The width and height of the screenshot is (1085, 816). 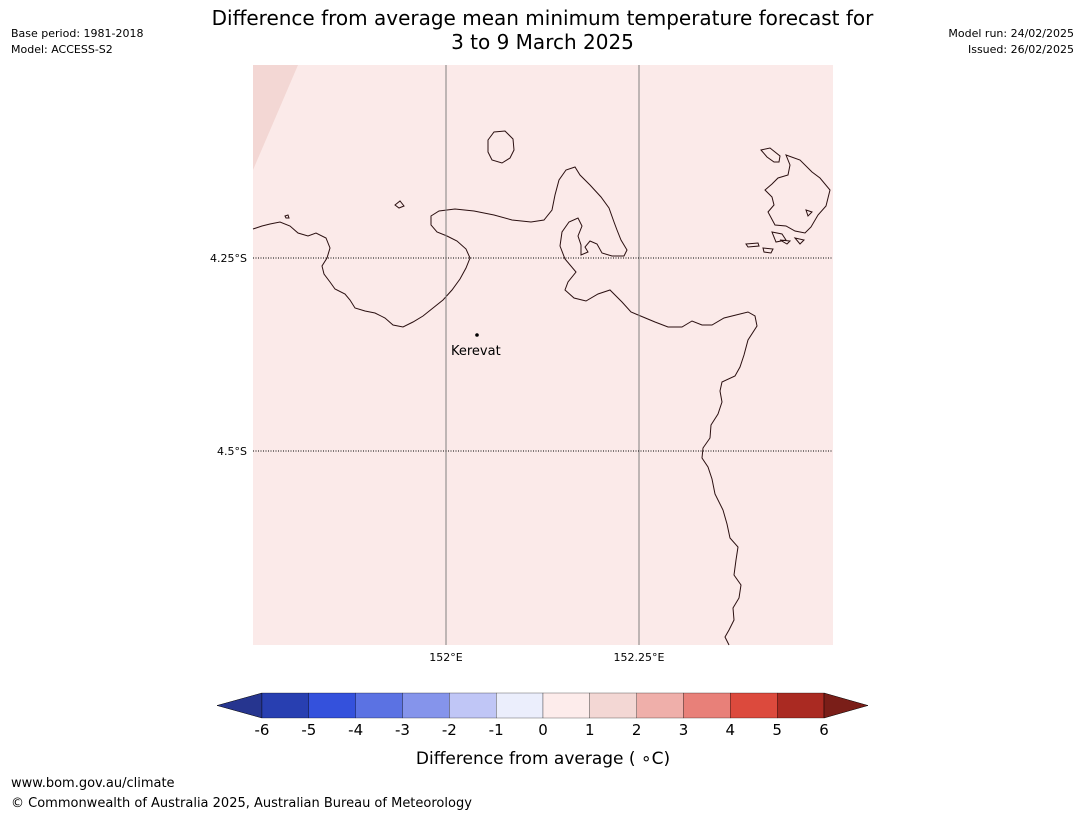 I want to click on title-line-2: 3 to 9 March 2025, so click(x=542, y=42).